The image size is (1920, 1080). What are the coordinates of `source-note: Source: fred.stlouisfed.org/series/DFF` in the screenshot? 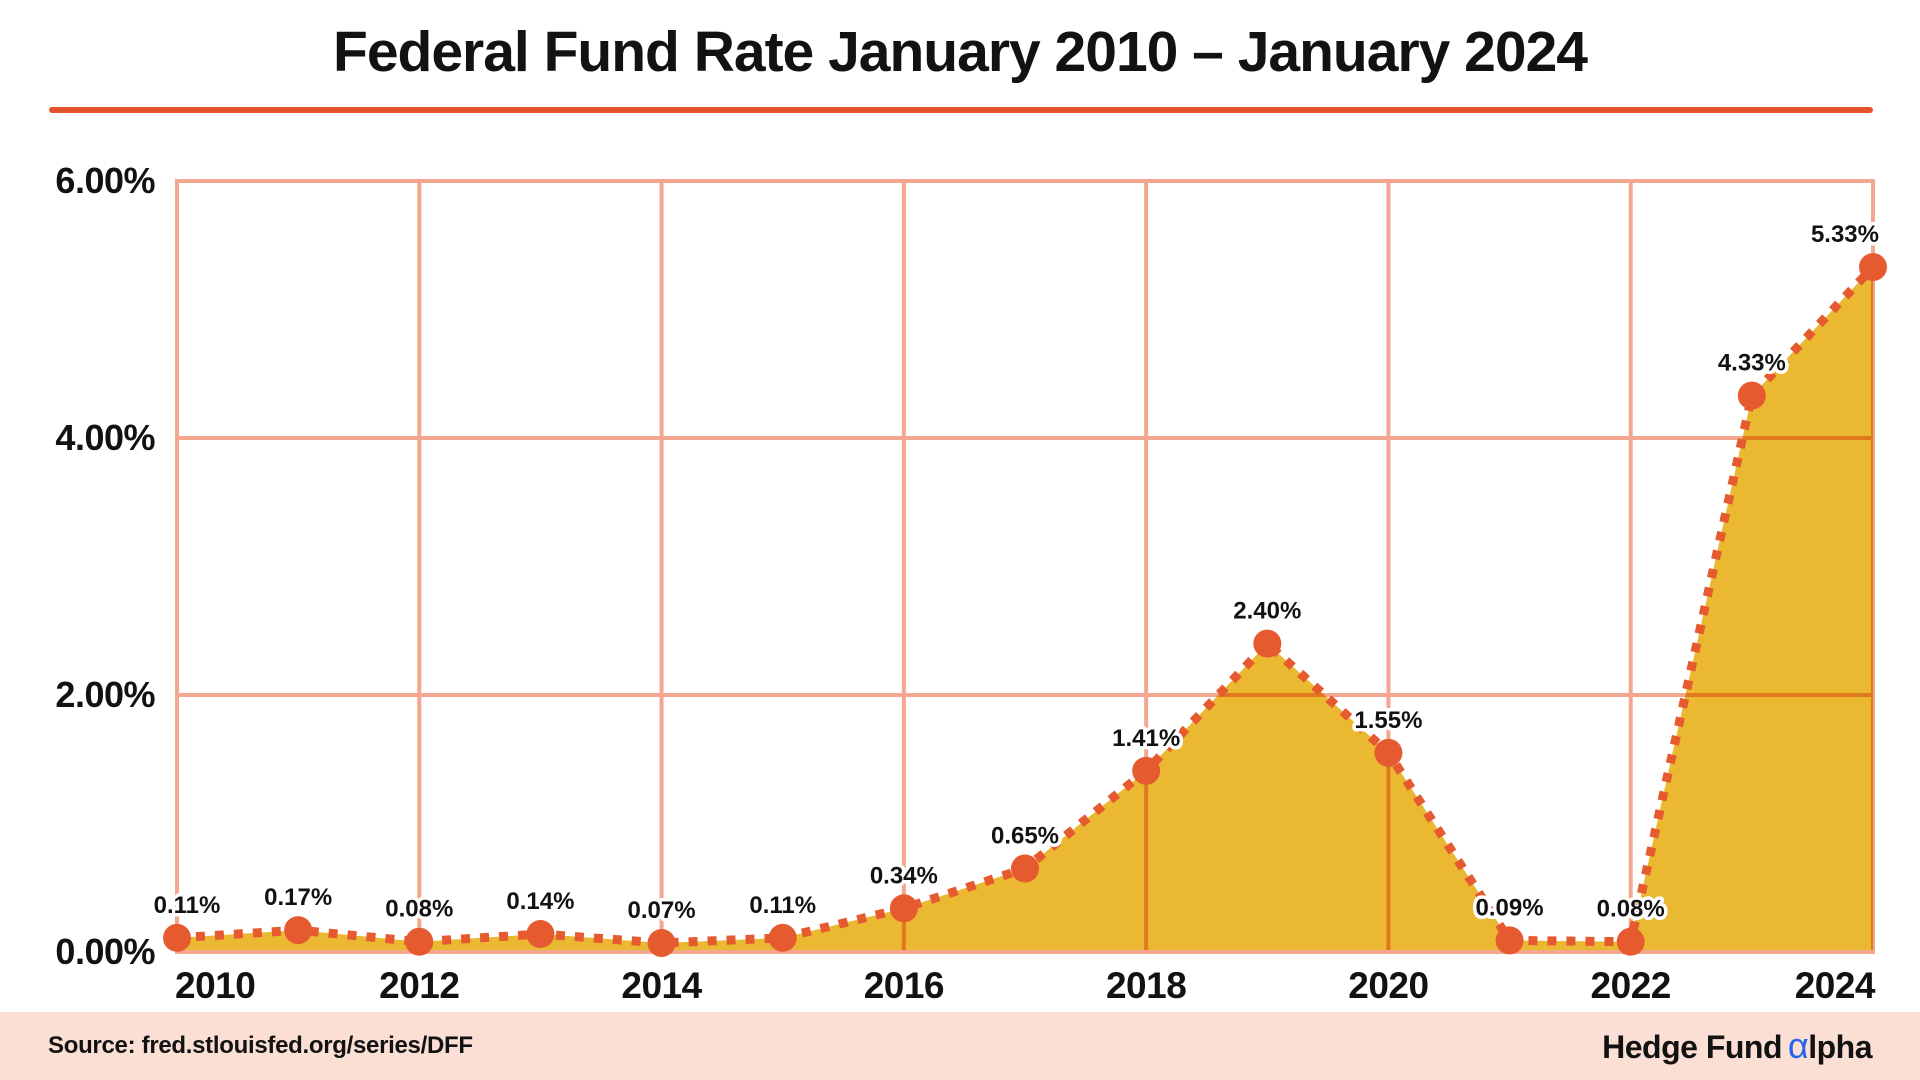 It's located at (260, 1045).